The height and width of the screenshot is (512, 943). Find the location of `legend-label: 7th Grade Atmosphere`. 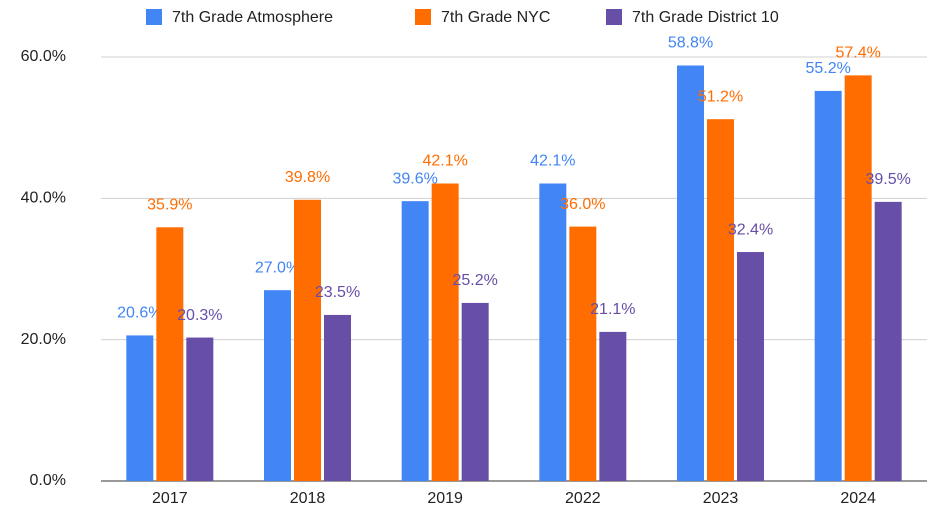

legend-label: 7th Grade Atmosphere is located at coordinates (252, 17).